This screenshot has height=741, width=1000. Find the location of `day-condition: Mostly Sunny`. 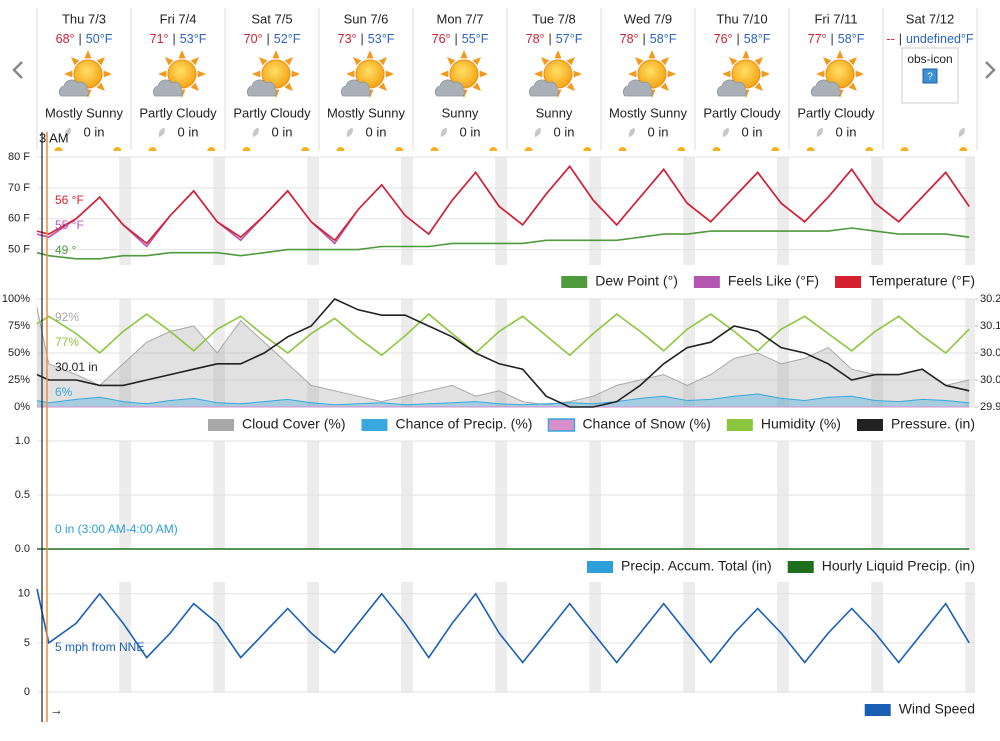

day-condition: Mostly Sunny is located at coordinates (648, 112).